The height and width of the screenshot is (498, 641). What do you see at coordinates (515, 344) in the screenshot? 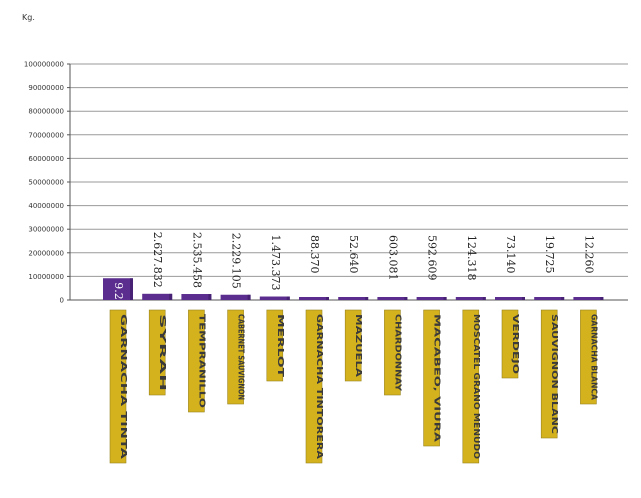
I see `category-label: VERDEJO` at bounding box center [515, 344].